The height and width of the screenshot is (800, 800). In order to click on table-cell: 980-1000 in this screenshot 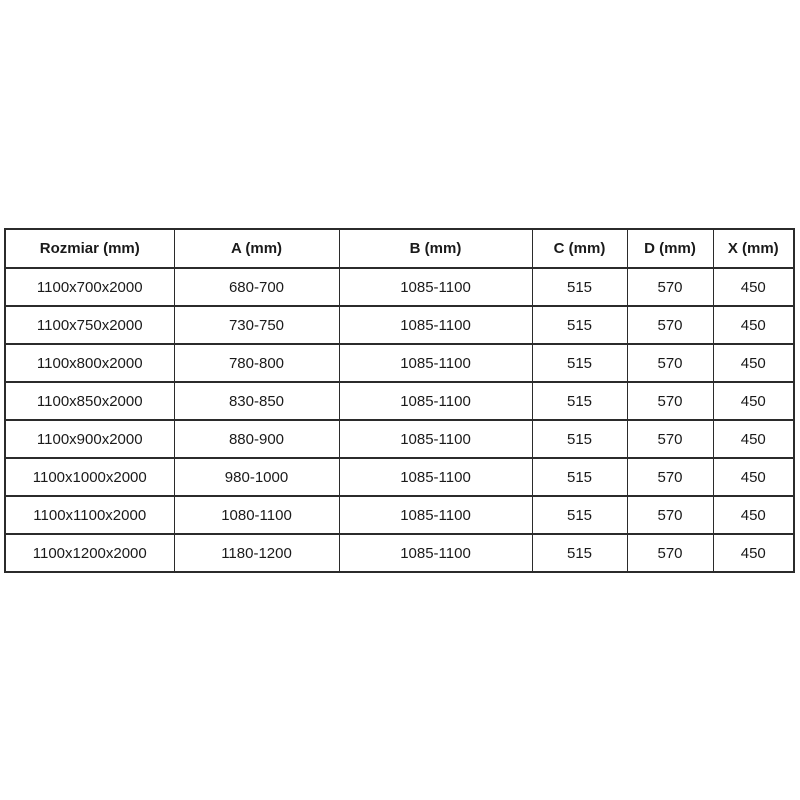, I will do `click(256, 477)`.